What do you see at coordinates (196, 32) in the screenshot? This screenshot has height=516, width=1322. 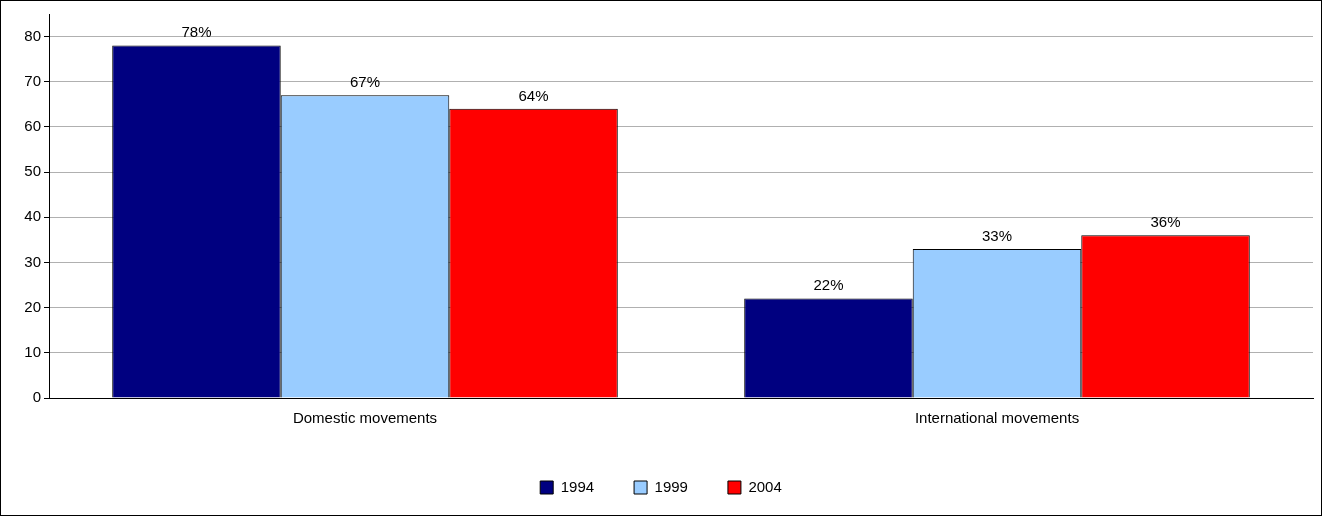 I see `data-label: 78%` at bounding box center [196, 32].